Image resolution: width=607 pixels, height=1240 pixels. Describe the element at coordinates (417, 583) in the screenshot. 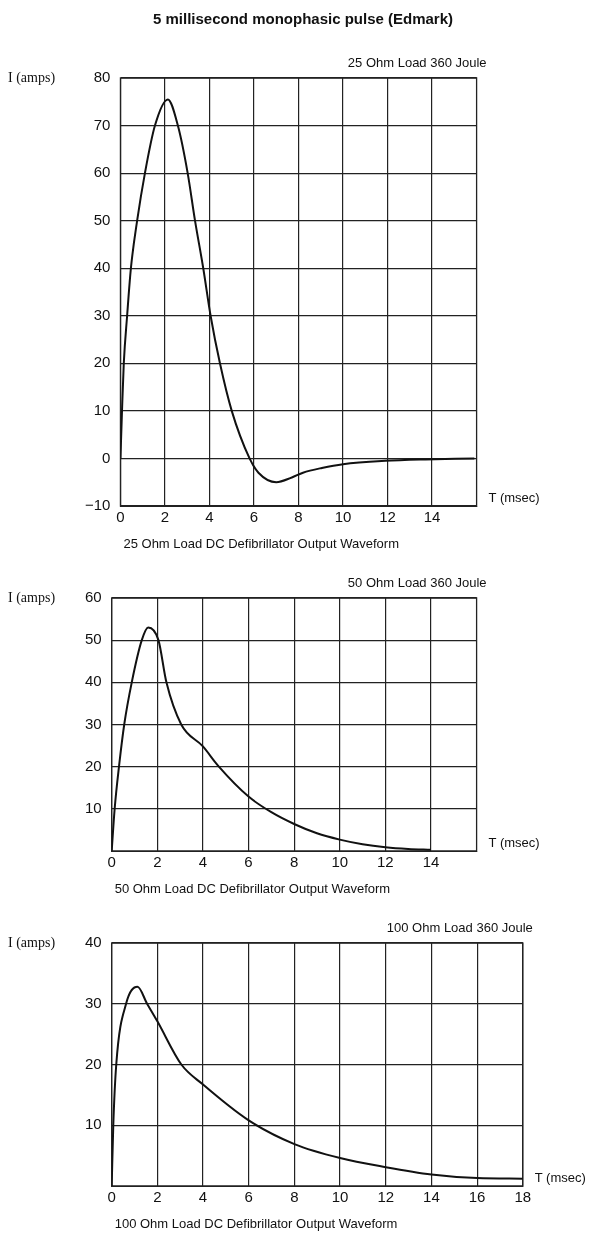

I see `chart-subtitle: 50 Ohm Load 360 Joule` at that location.